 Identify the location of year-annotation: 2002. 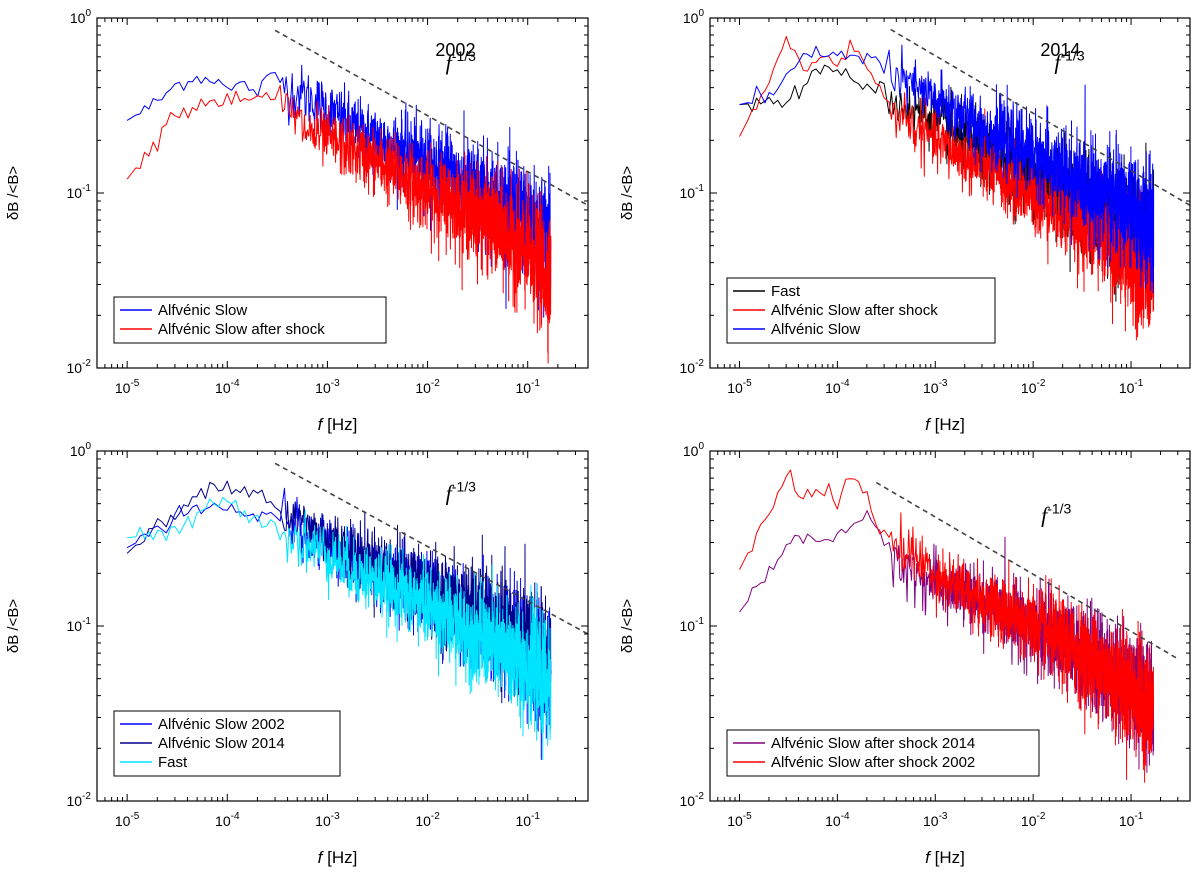
(455, 50).